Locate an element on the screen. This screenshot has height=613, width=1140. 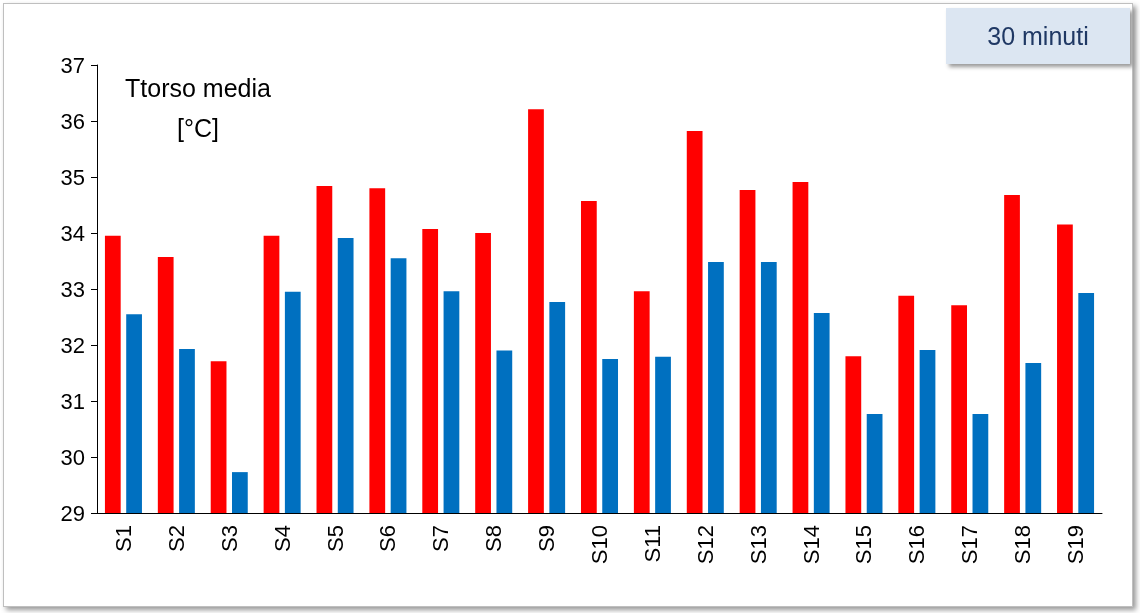
x-tick-label: S19 is located at coordinates (1076, 545).